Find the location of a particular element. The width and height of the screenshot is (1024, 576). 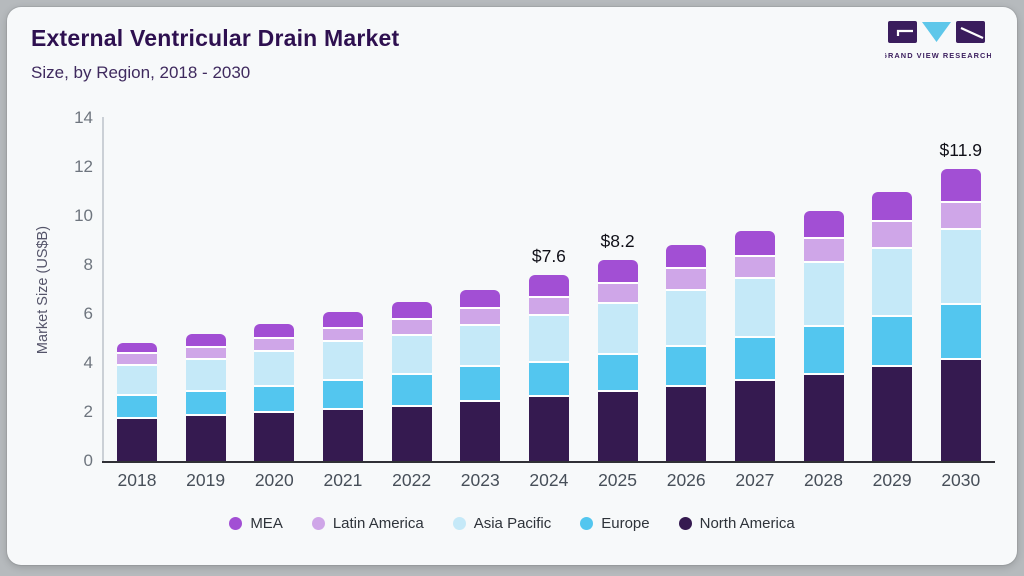

bar-2030 is located at coordinates (960, 315).